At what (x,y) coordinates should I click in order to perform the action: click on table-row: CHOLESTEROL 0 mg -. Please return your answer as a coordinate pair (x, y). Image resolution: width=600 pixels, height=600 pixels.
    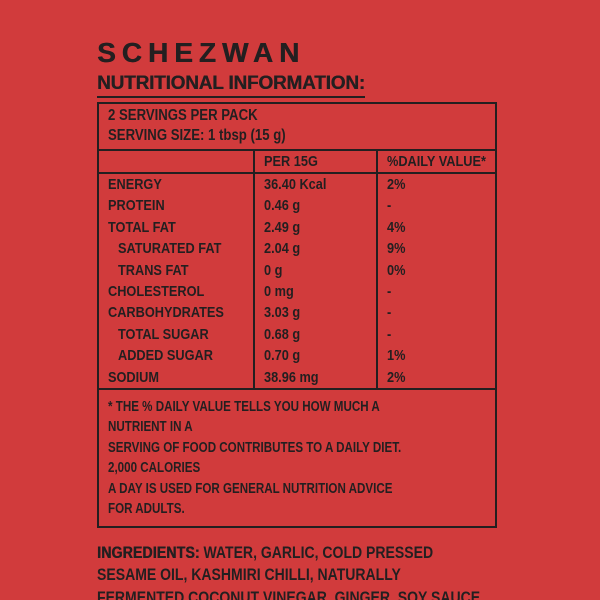
    Looking at the image, I should click on (297, 291).